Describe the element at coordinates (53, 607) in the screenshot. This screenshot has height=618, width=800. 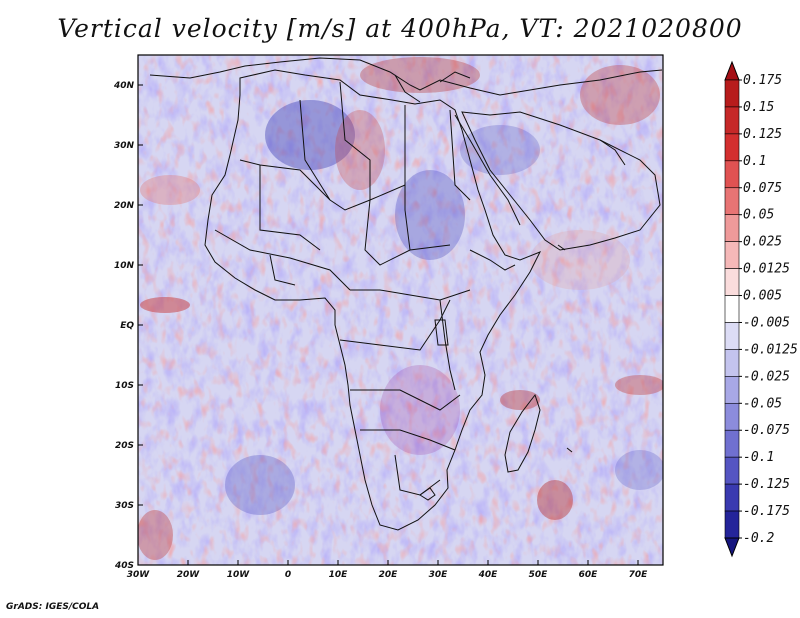
I see `grads-credit: GrADS: IGES/COLA` at that location.